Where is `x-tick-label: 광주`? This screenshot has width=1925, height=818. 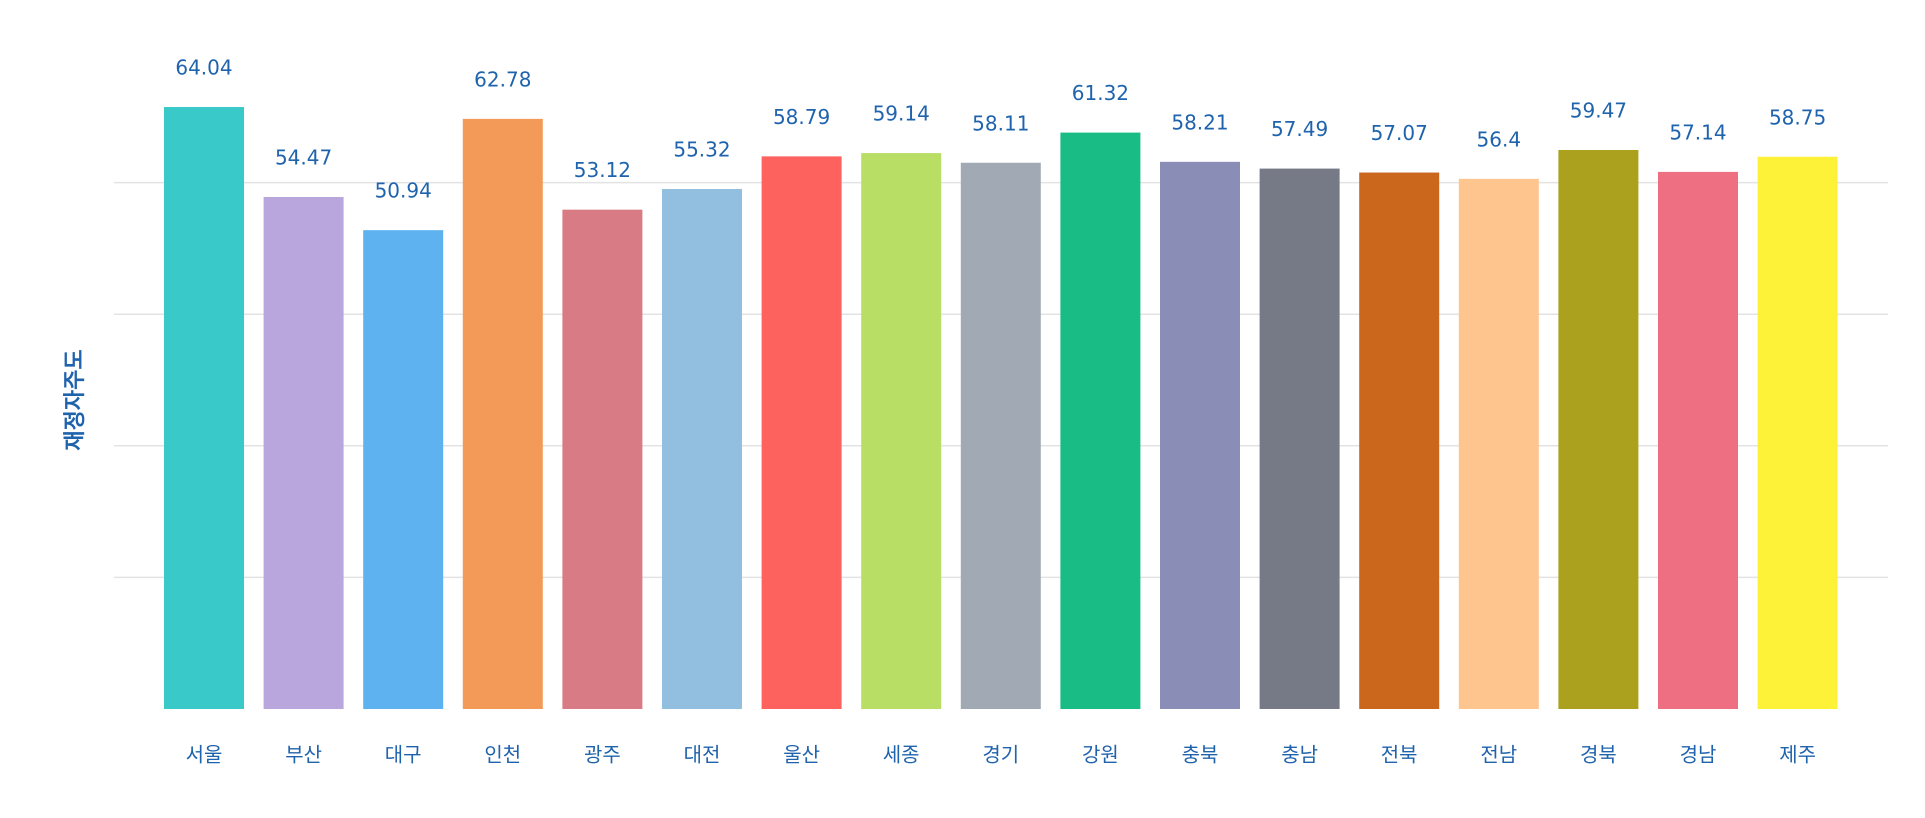
x-tick-label: 광주 is located at coordinates (602, 755).